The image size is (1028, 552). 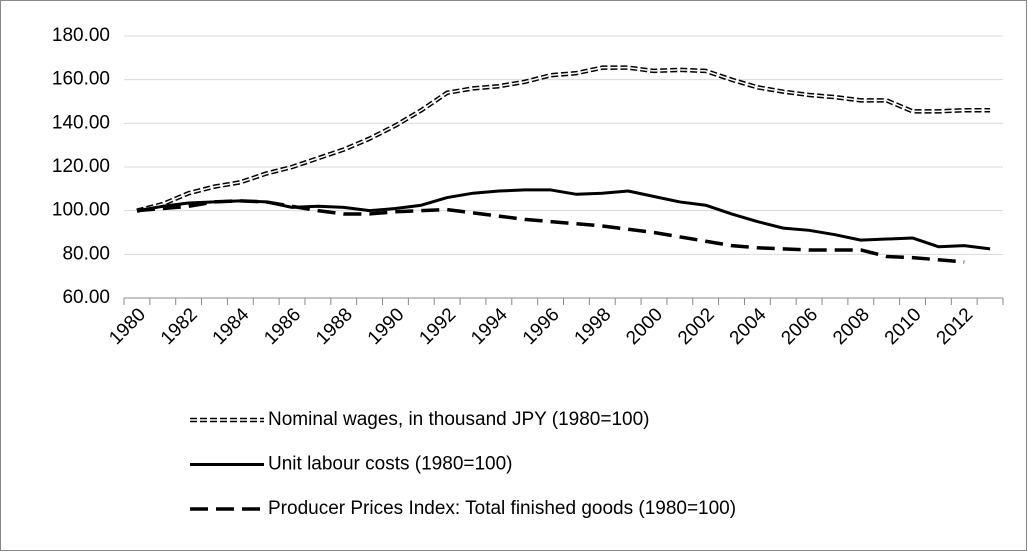 What do you see at coordinates (81, 79) in the screenshot?
I see `y-tick-label: 160.00` at bounding box center [81, 79].